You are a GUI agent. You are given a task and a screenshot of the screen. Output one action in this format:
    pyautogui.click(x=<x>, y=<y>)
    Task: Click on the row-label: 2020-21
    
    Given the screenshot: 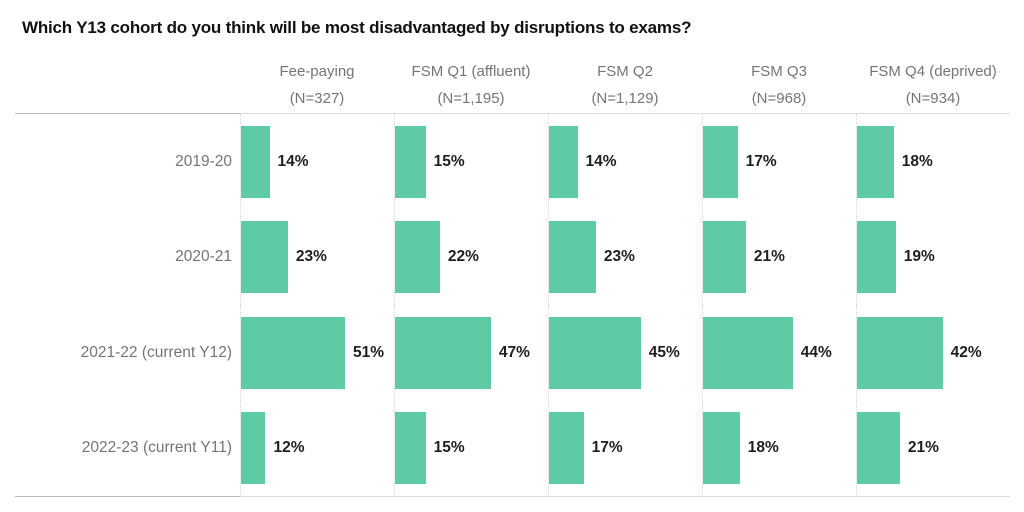 What is the action you would take?
    pyautogui.click(x=203, y=257)
    